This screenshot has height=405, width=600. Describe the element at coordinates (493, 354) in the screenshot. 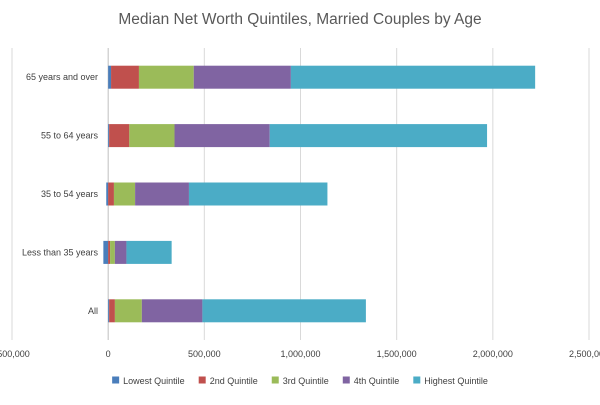

I see `x-tick-label: 2,000,000` at that location.